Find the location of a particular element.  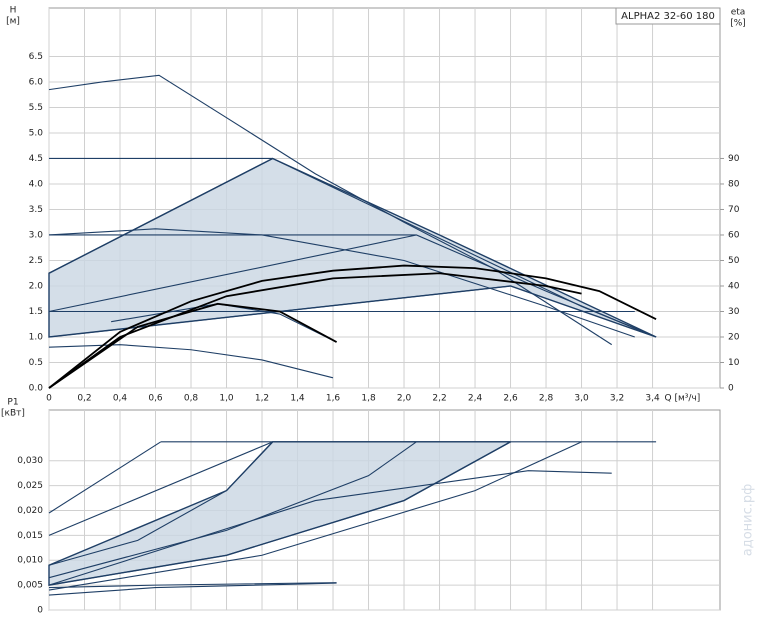

legend-box is located at coordinates (668, 16).